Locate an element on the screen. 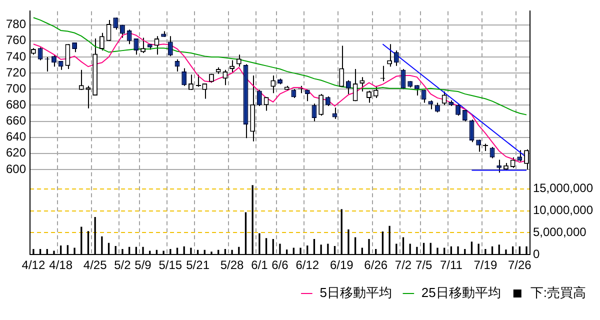 Image resolution: width=600 pixels, height=320 pixels. x-tick-label: 7/5 is located at coordinates (423, 265).